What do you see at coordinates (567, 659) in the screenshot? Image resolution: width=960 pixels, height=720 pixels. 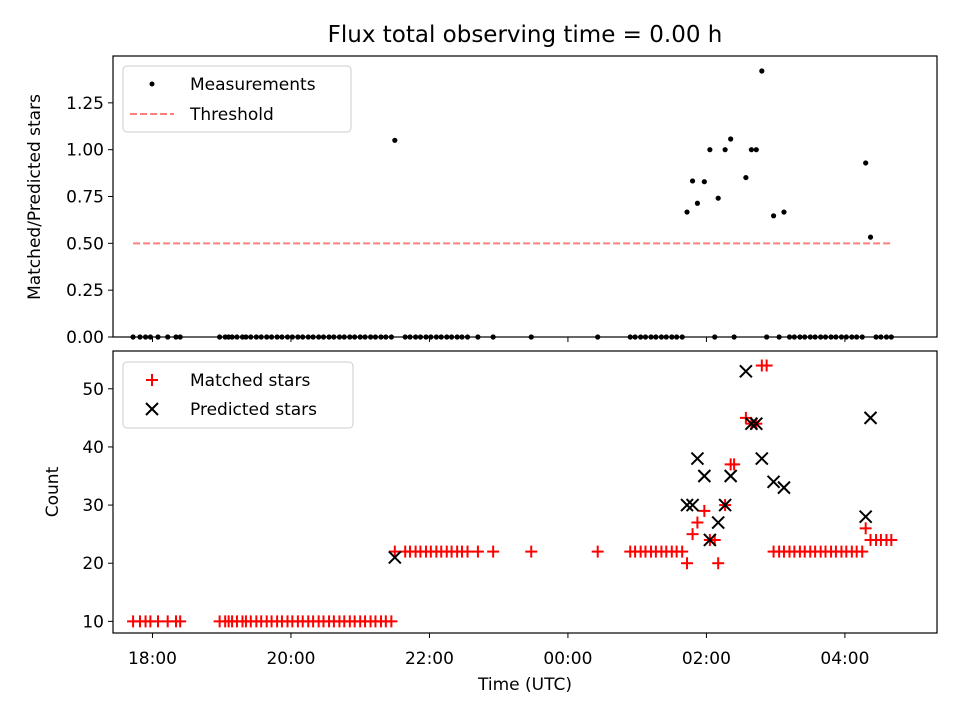 I see `bottom-x-tick-label: 00:00` at bounding box center [567, 659].